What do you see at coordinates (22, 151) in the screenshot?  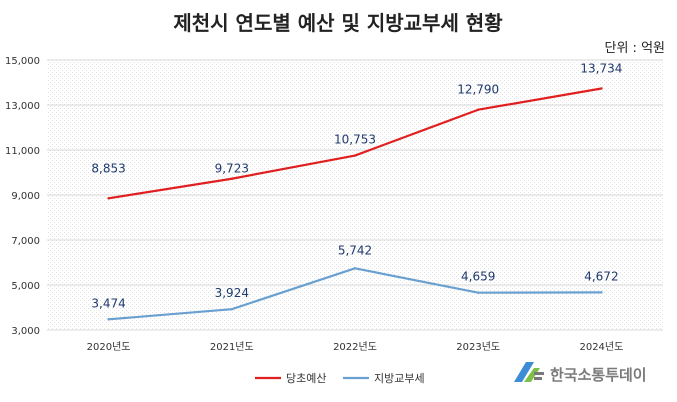 I see `y-tick-label: 11,000` at bounding box center [22, 151].